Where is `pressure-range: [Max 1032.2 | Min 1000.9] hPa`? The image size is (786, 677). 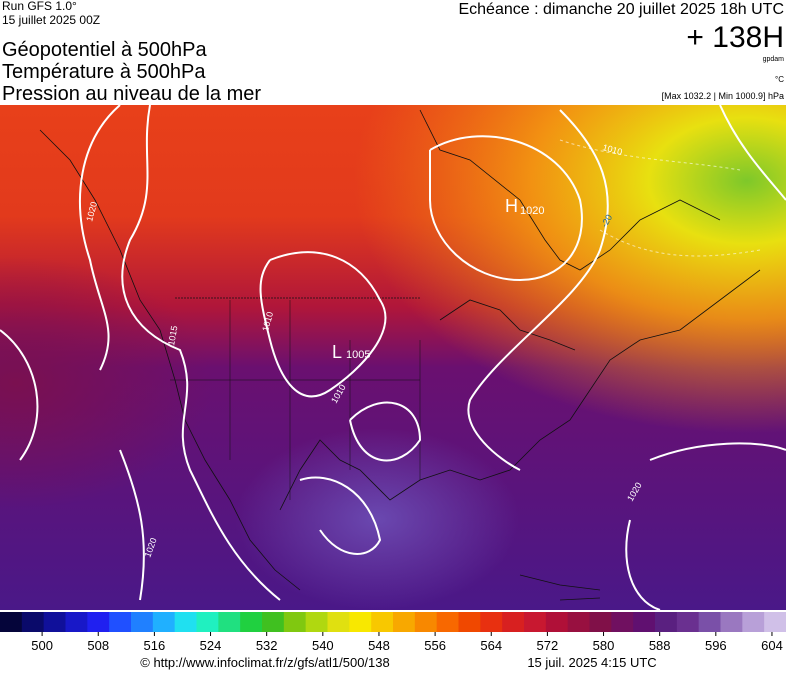 pressure-range: [Max 1032.2 | Min 1000.9] hPa is located at coordinates (723, 96).